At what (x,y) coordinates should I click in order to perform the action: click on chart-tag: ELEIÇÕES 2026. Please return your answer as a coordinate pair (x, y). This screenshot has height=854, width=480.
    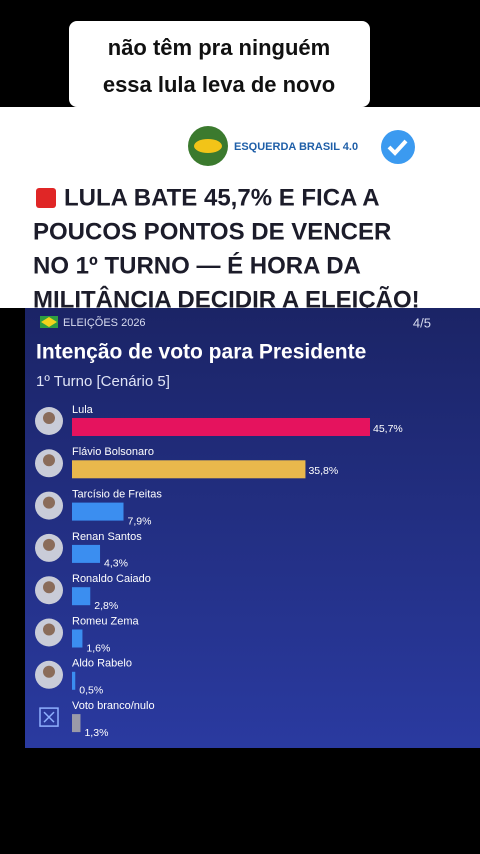
    Looking at the image, I should click on (104, 322).